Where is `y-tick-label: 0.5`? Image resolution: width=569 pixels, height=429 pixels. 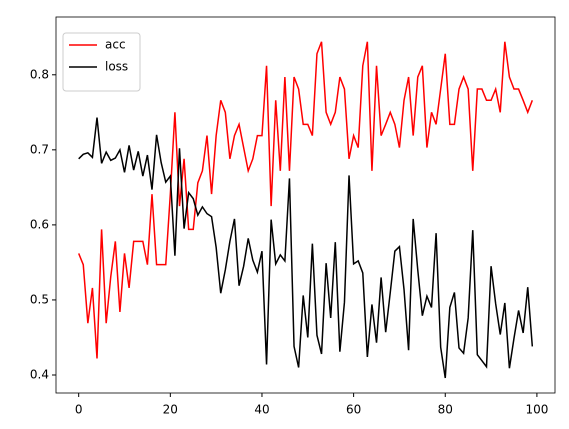 y-tick-label: 0.5 is located at coordinates (39, 299).